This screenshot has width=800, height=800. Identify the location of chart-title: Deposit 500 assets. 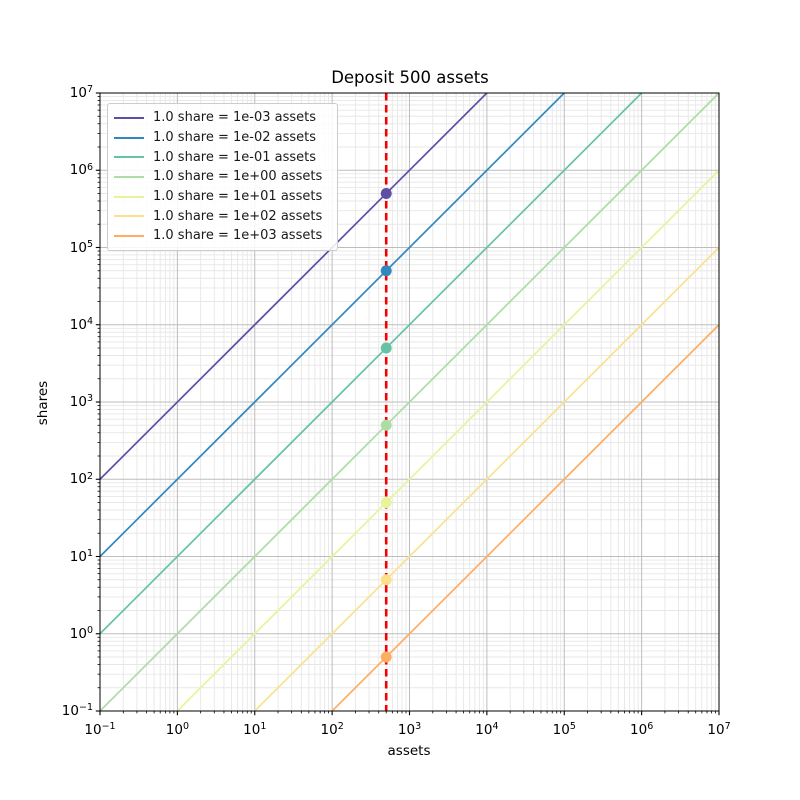
(410, 77).